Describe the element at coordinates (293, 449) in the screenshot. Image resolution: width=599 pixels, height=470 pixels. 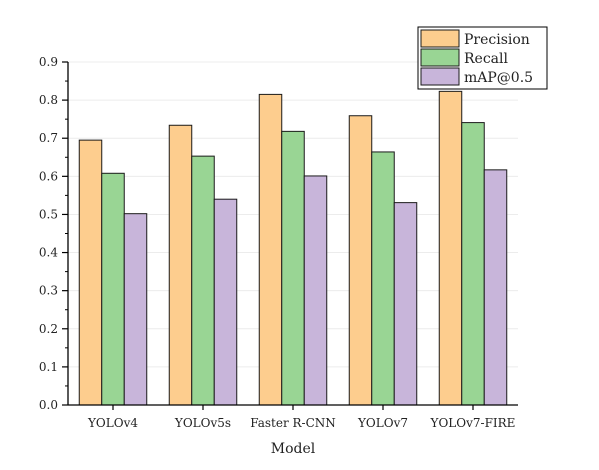
I see `x-axis-title: Model` at that location.